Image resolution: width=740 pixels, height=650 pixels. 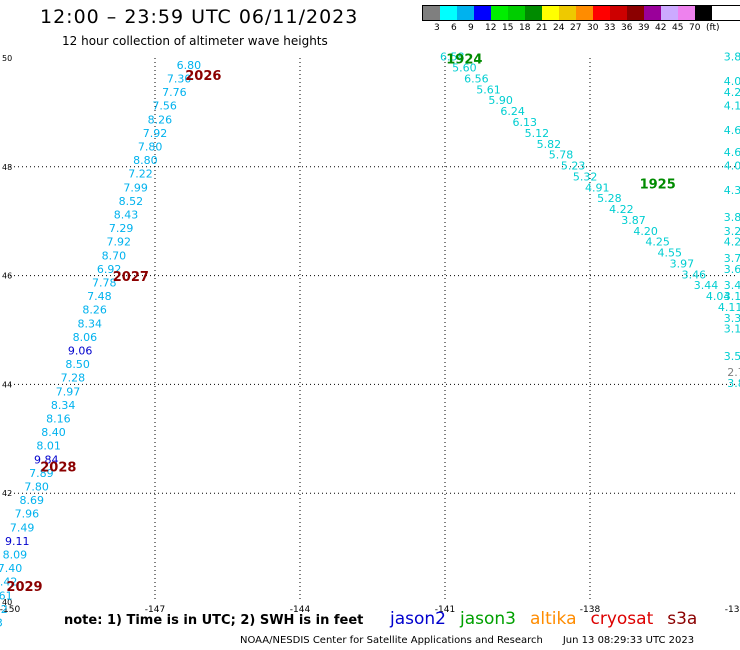 What do you see at coordinates (729, 307) in the screenshot?
I see `wave-height-label: 4.11` at bounding box center [729, 307].